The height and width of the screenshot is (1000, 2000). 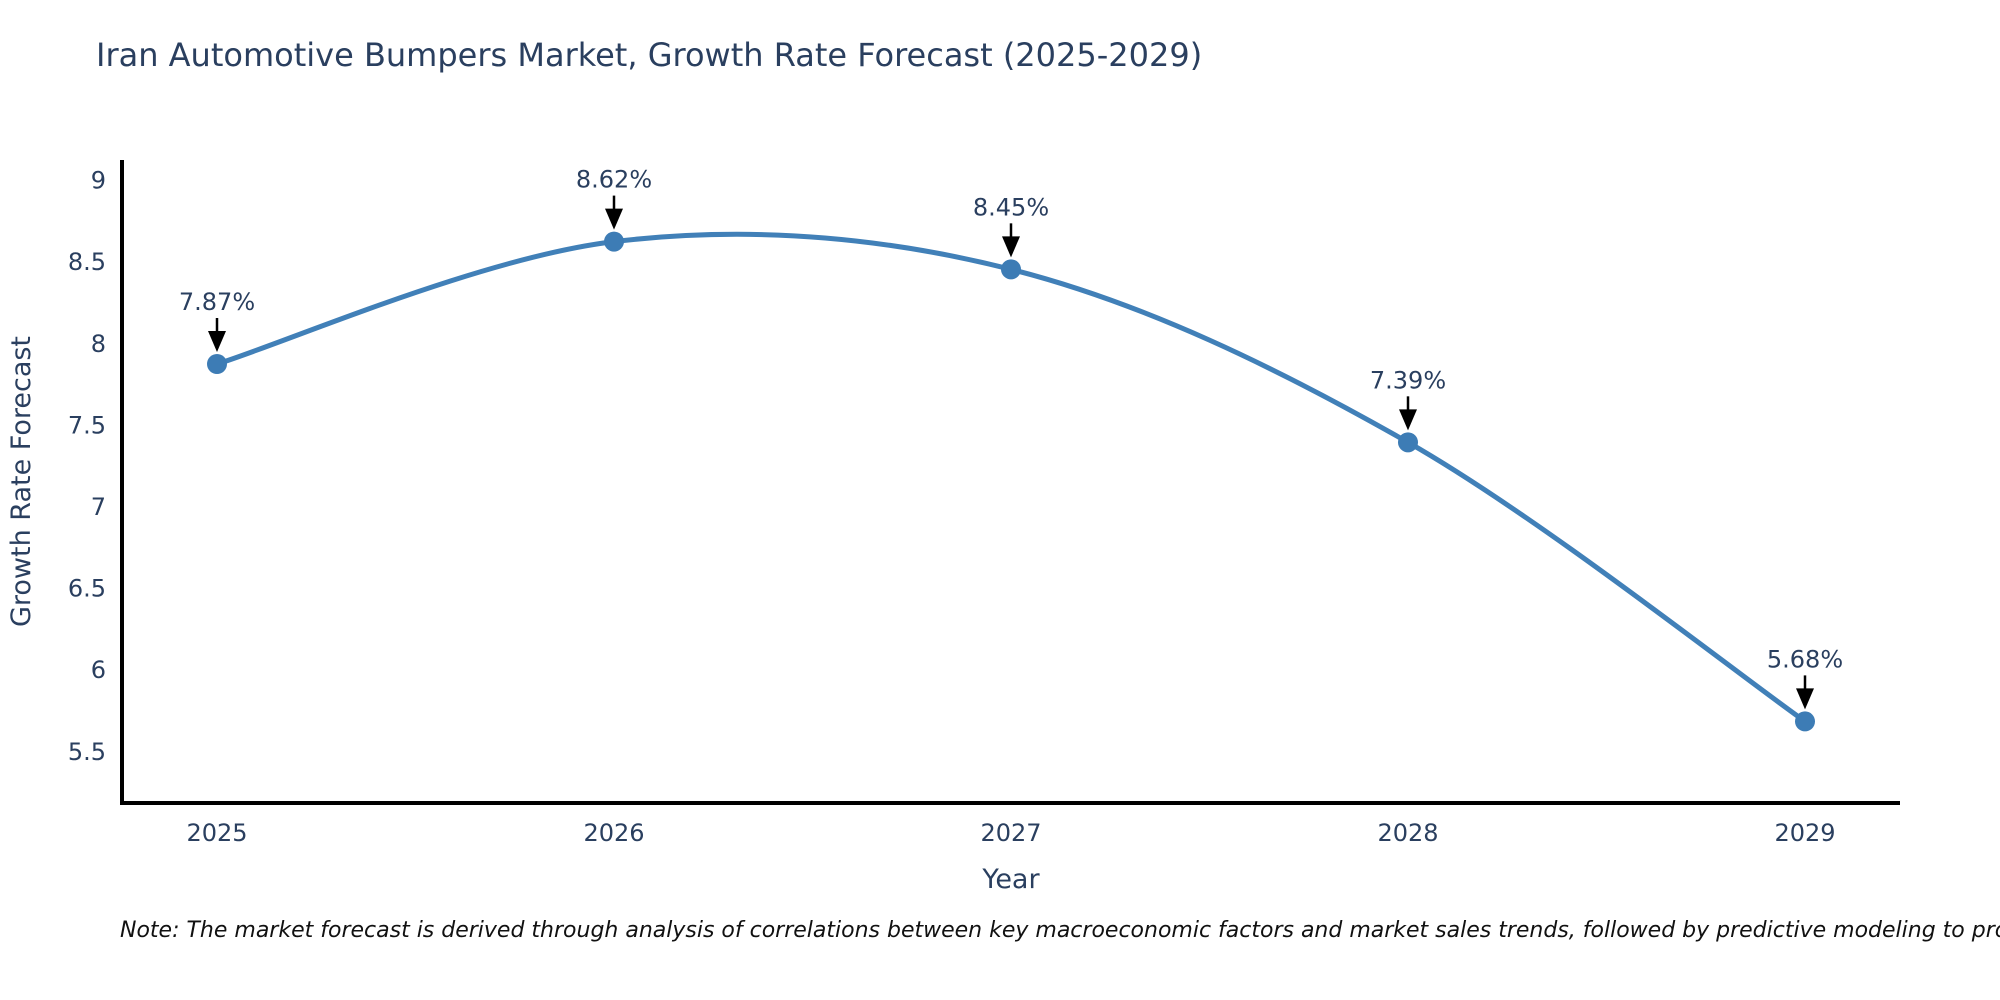 What do you see at coordinates (1407, 833) in the screenshot?
I see `x-tick-label: 2028` at bounding box center [1407, 833].